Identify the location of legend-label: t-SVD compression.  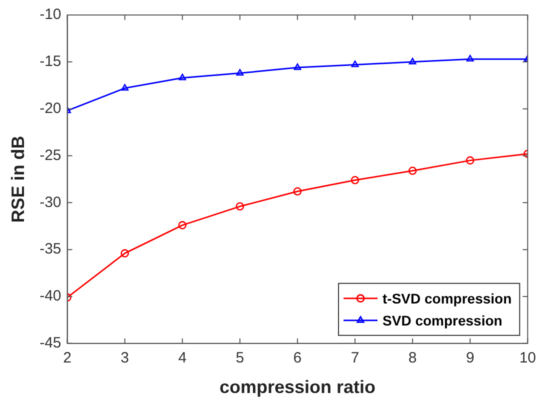
(447, 298).